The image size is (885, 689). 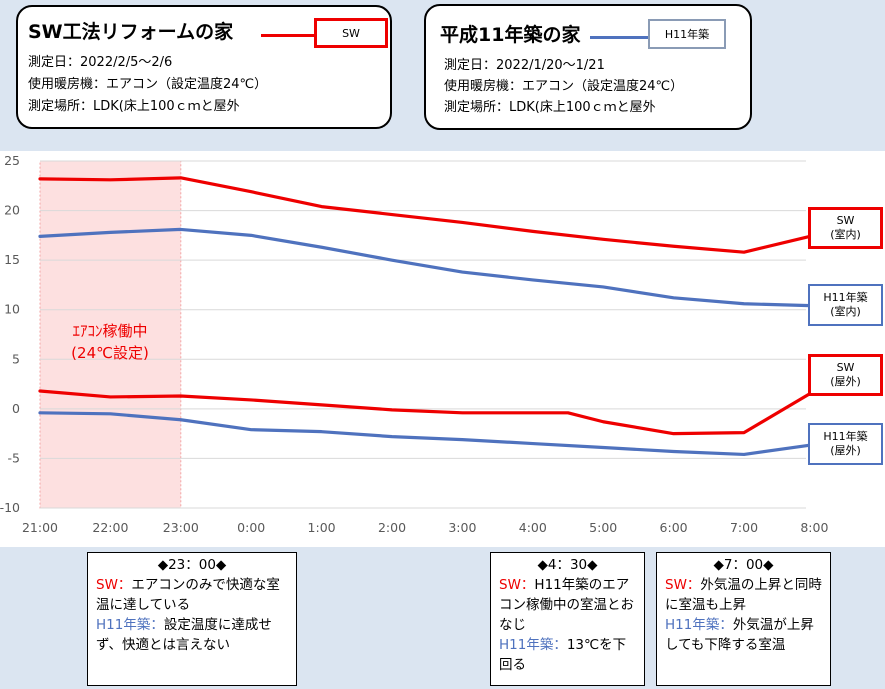 I want to click on aircon-region-label-line2: (24℃設定), so click(x=110, y=353).